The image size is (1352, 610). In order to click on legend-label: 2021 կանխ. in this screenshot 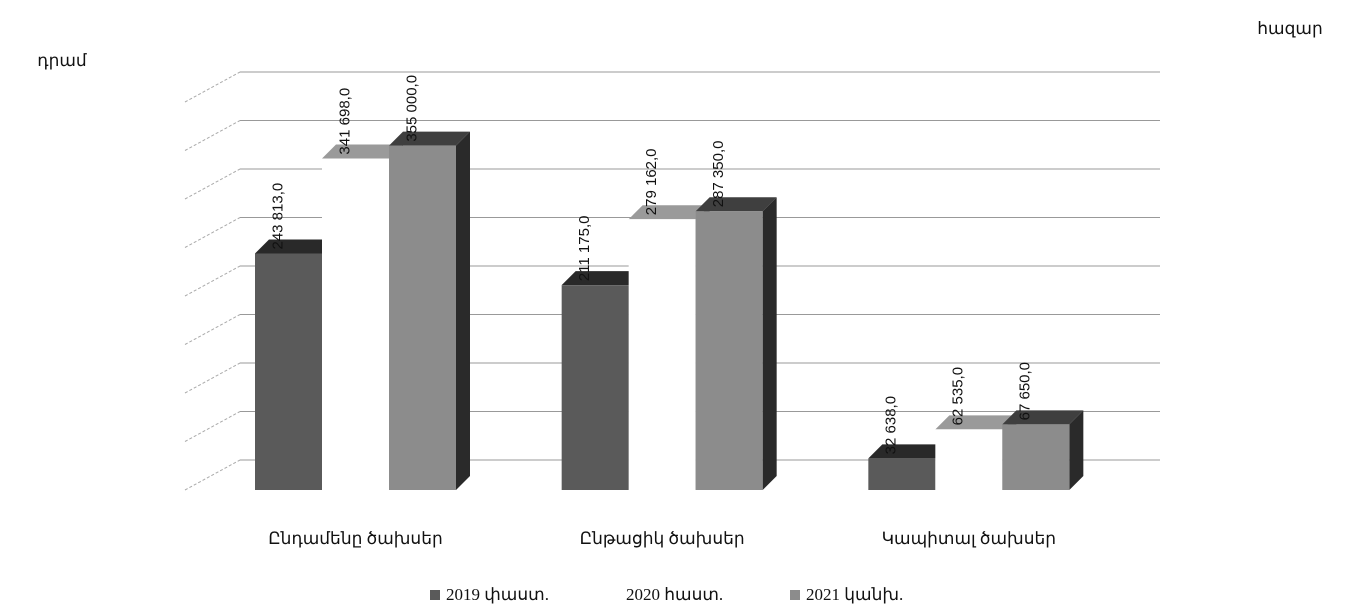, I will do `click(854, 594)`.